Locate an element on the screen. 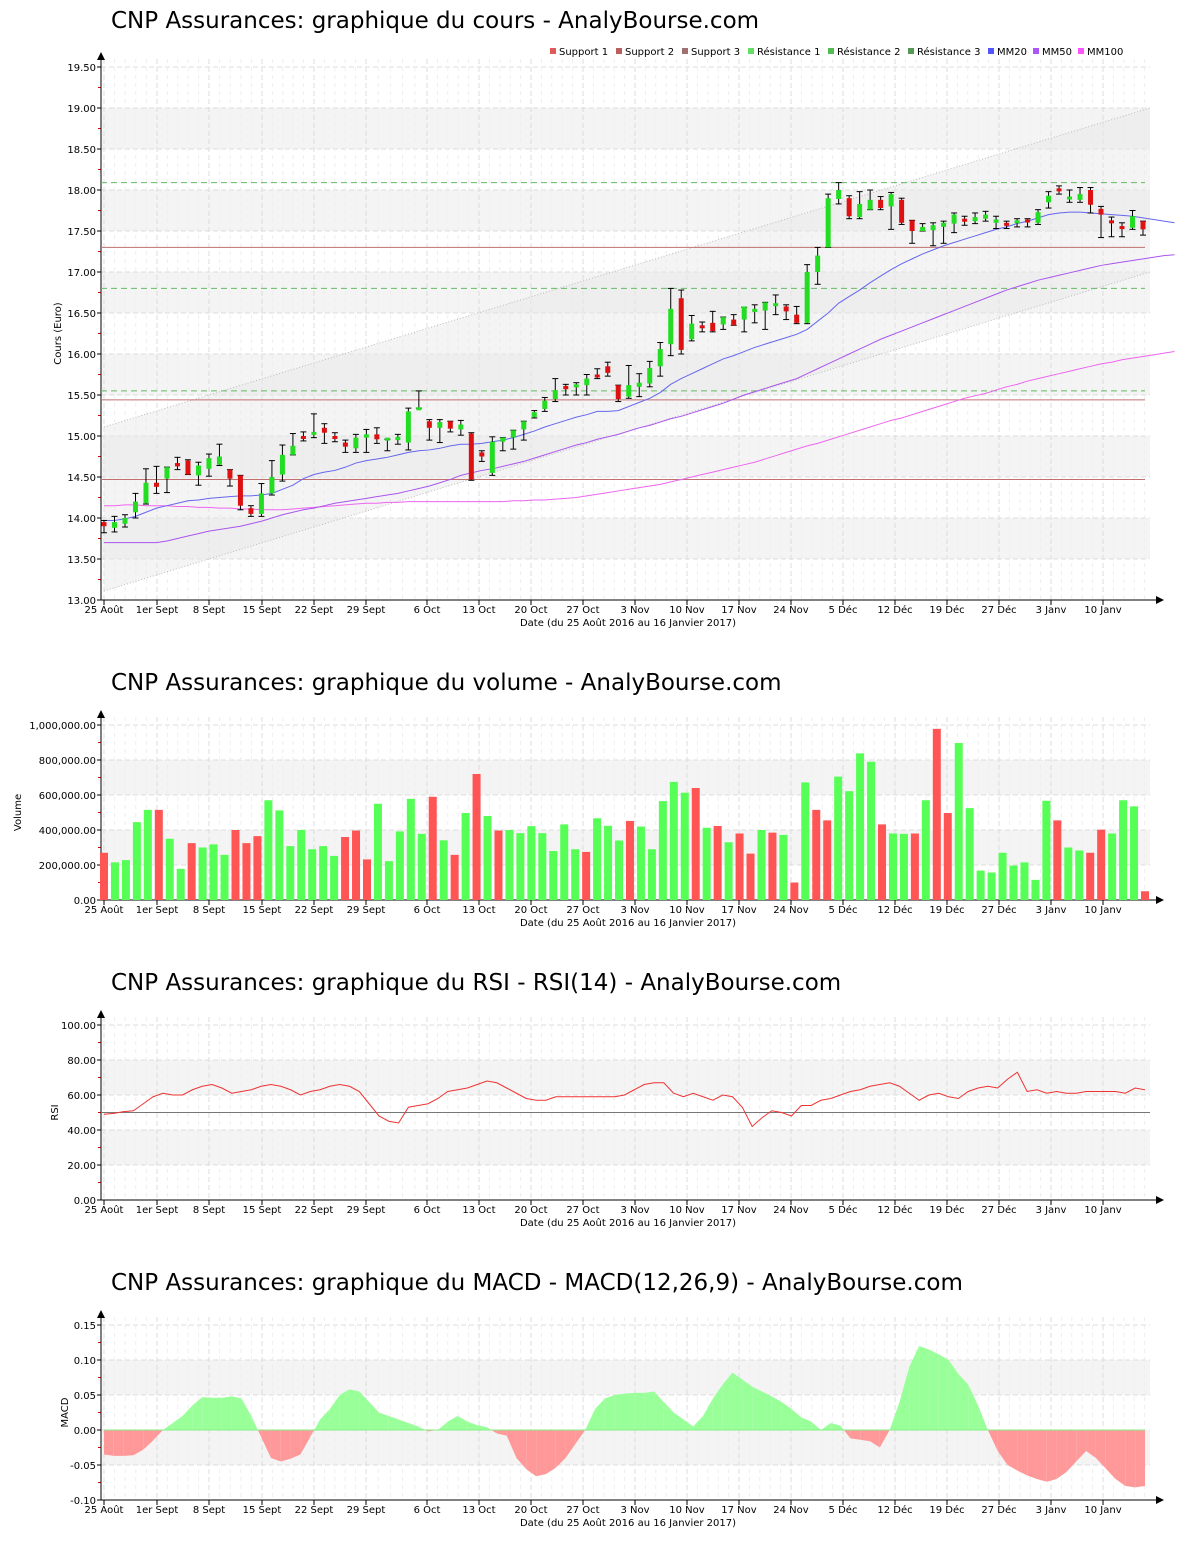 The width and height of the screenshot is (1200, 1550). y-tick-label: 60.00 is located at coordinates (81, 1096).